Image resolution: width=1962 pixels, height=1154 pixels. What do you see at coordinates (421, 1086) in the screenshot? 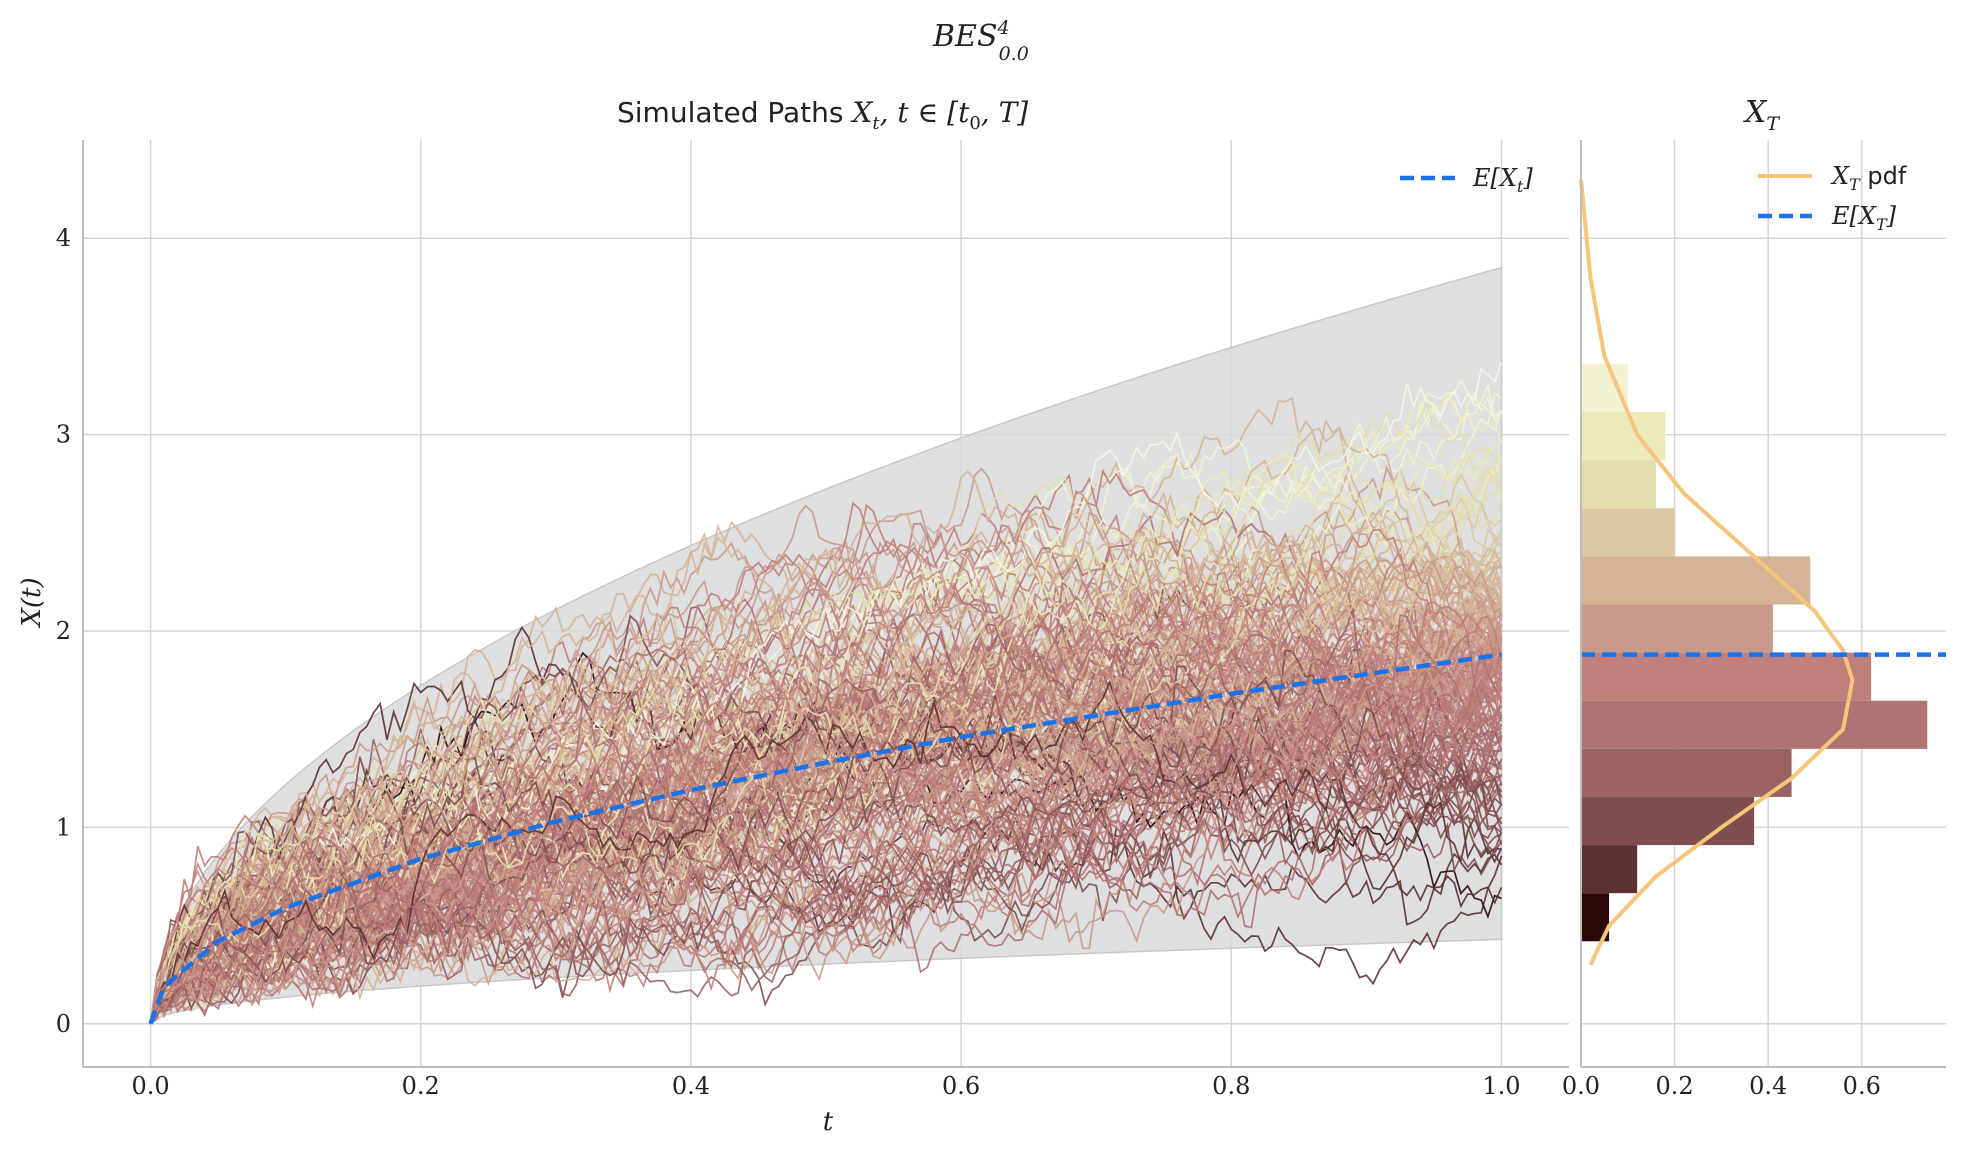
I see `x-tick-label: 0.2` at bounding box center [421, 1086].